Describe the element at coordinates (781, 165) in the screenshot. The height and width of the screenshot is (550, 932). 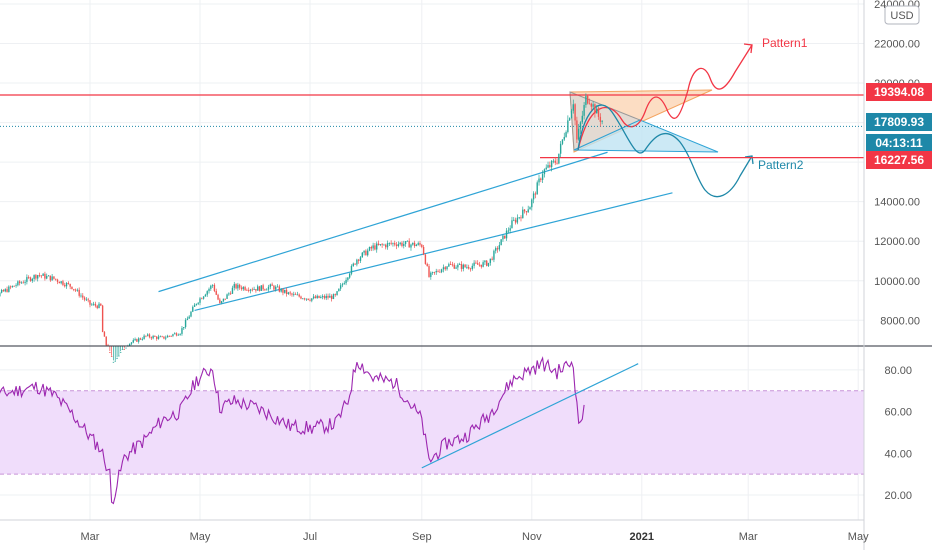
I see `pattern2-label: Pattern2` at that location.